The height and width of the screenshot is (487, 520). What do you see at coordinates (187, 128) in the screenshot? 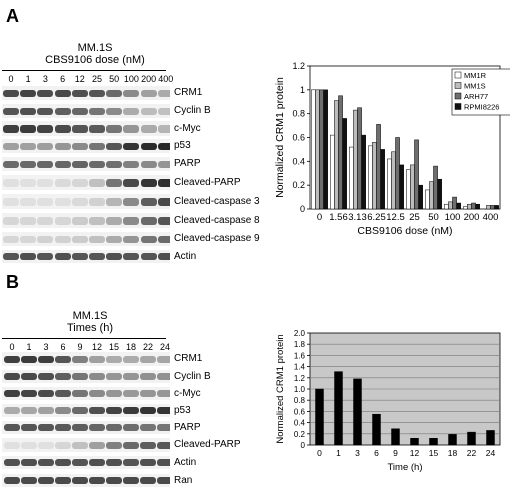
I see `blot-label-c-myc: c-Myc` at bounding box center [187, 128].